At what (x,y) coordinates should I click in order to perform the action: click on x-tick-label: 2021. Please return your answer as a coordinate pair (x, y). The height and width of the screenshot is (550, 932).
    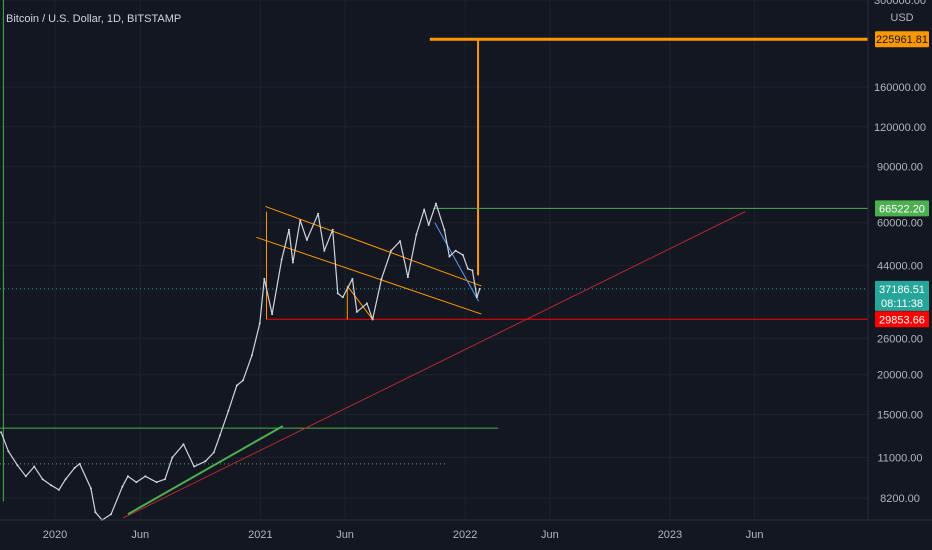
    Looking at the image, I should click on (260, 535).